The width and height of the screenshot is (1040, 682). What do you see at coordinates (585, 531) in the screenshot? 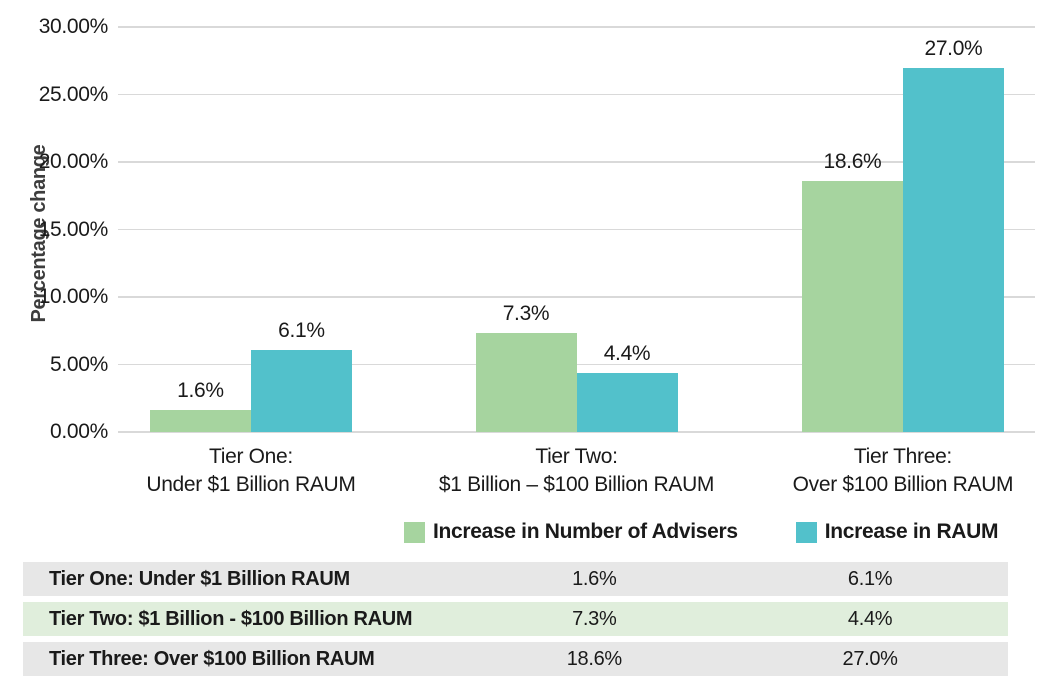
I see `legend-label: Increase in Number of Advisers` at bounding box center [585, 531].